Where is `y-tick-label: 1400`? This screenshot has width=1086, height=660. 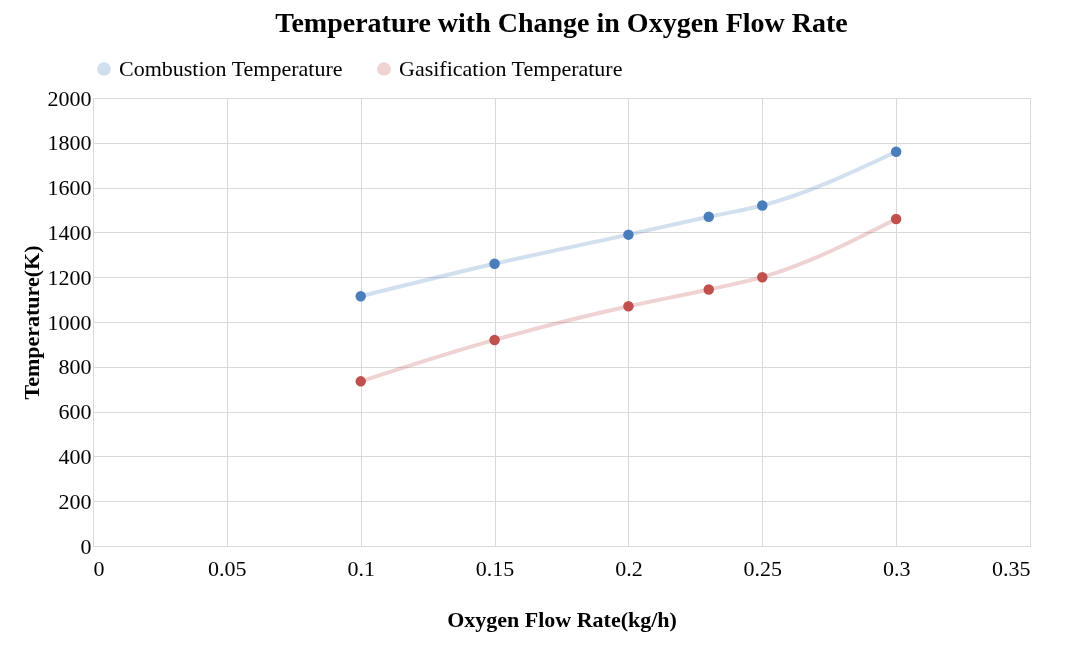 y-tick-label: 1400 is located at coordinates (69, 232).